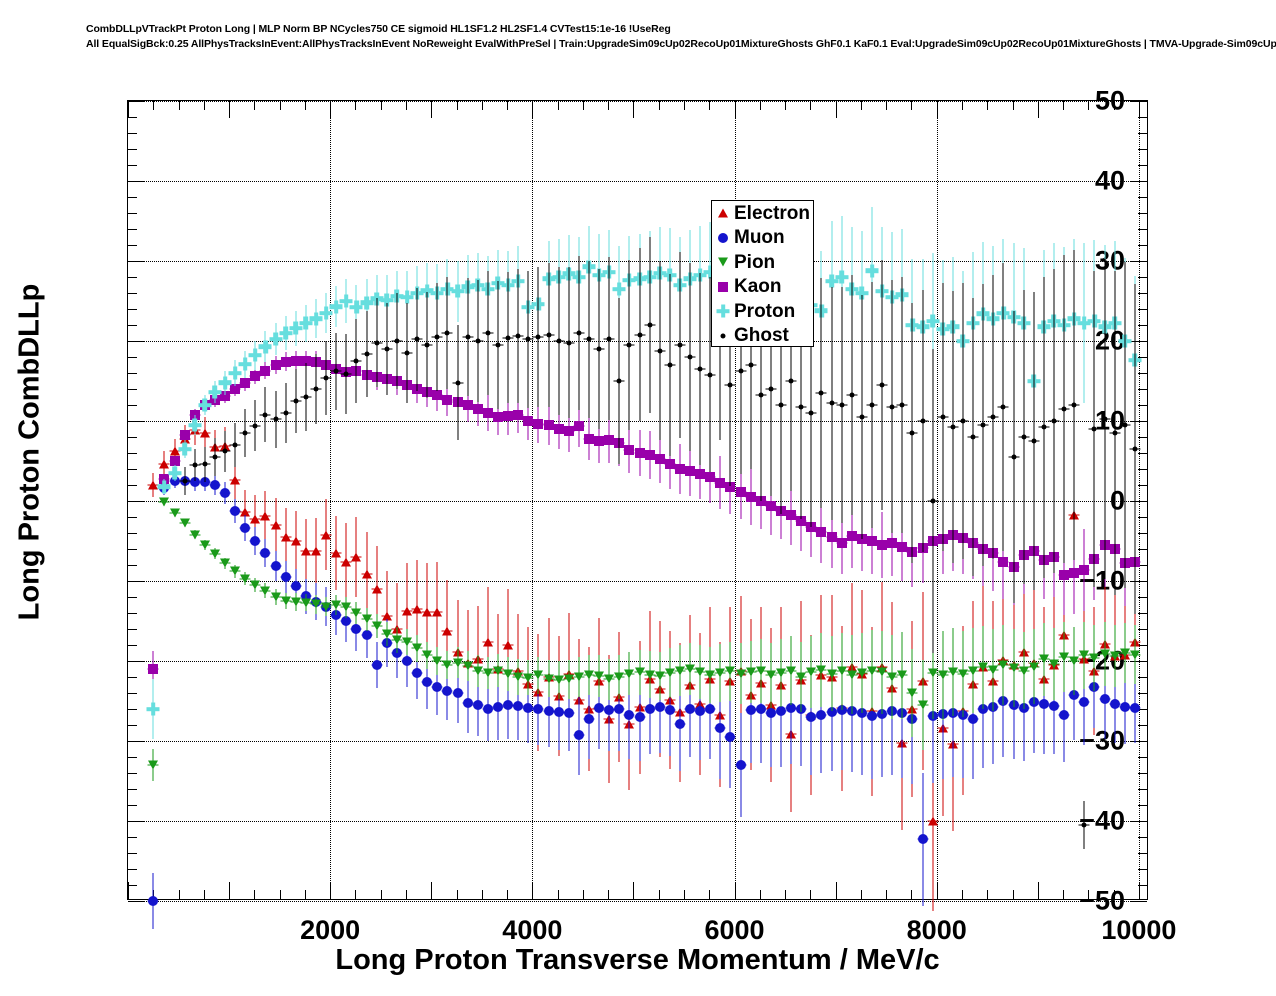  I want to click on triangle-up-icon, so click(723, 213).